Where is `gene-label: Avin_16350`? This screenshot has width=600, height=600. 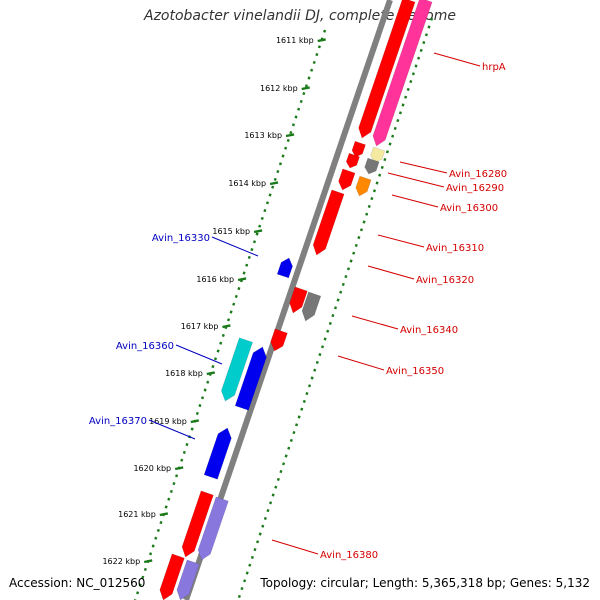 gene-label: Avin_16350 is located at coordinates (415, 371).